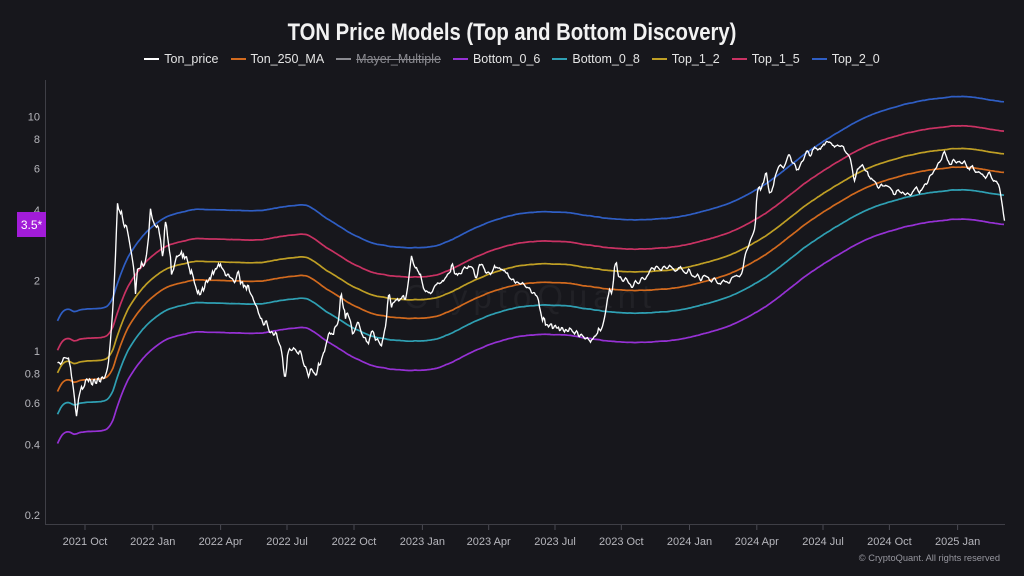 This screenshot has height=576, width=1024. I want to click on svg-text: 2023 Oct, so click(621, 542).